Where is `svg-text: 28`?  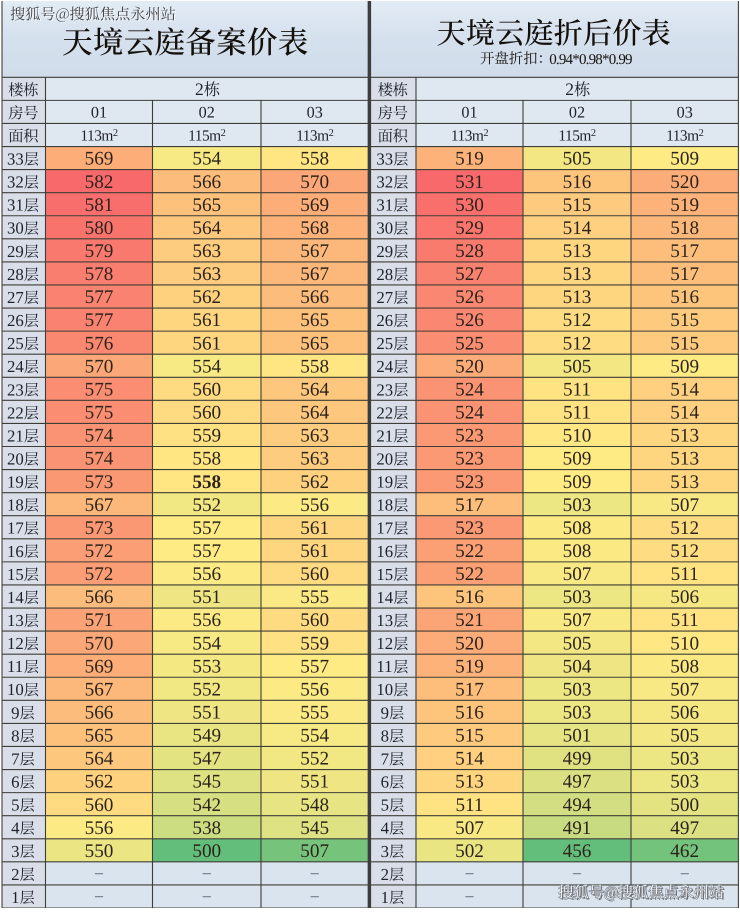
svg-text: 28 is located at coordinates (384, 274).